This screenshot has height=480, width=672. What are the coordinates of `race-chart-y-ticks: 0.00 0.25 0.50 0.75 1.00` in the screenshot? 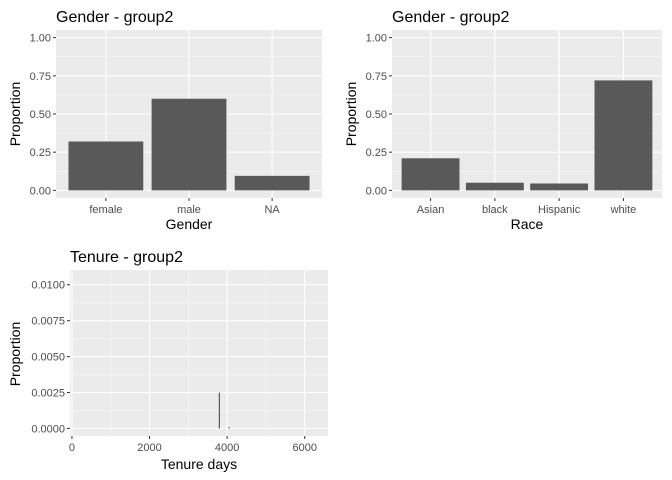 It's located at (379, 115).